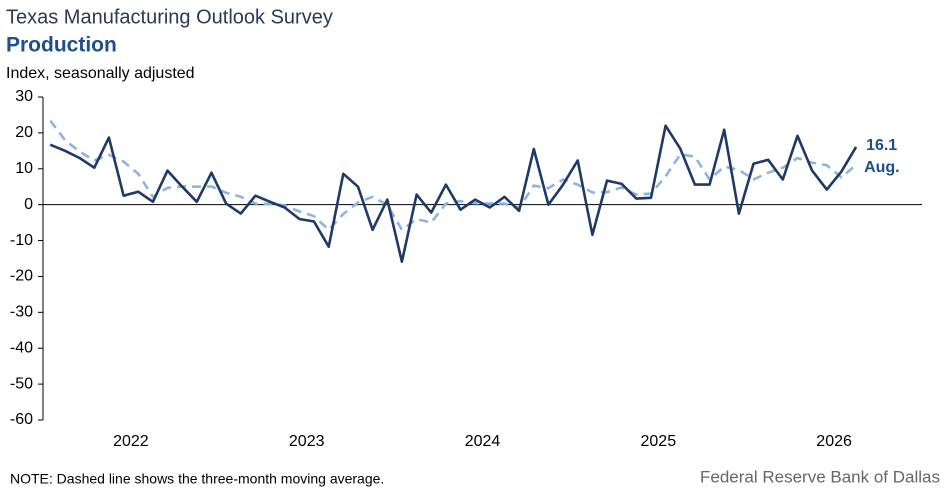 This screenshot has height=493, width=949. Describe the element at coordinates (21, 347) in the screenshot. I see `y-tick-label: -40` at that location.